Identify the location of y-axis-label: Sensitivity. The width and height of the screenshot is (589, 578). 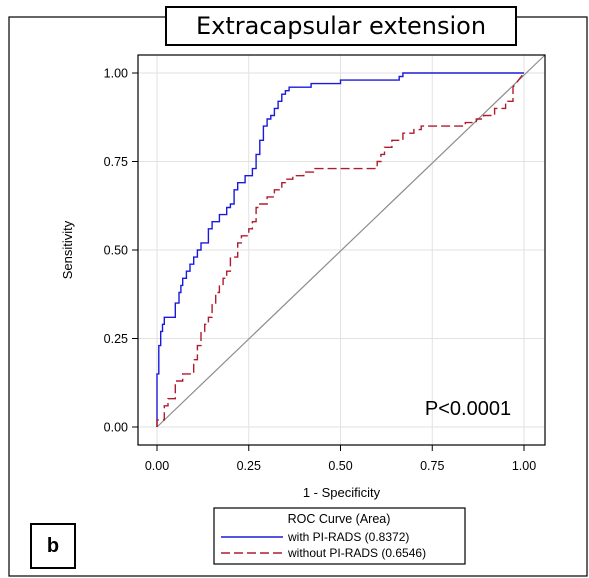
(67, 249).